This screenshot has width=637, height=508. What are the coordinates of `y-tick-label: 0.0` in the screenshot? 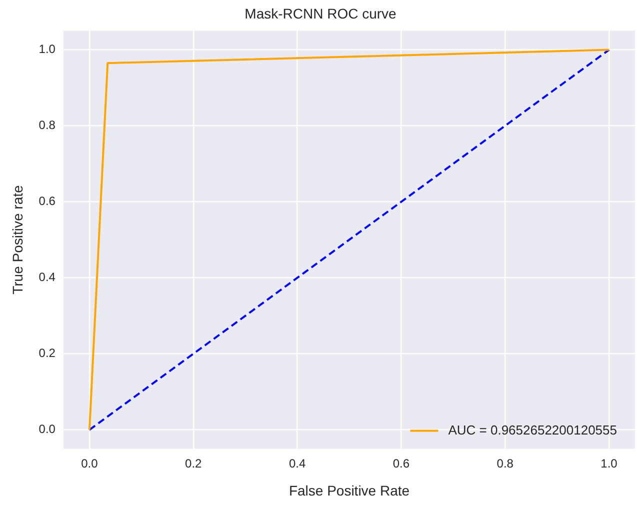 It's located at (47, 429).